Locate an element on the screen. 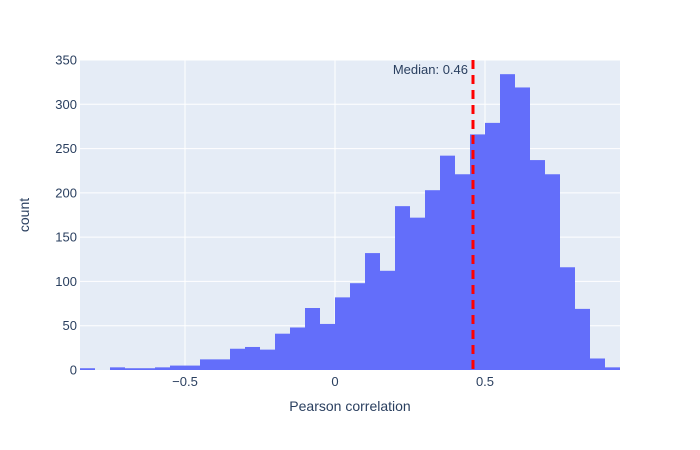 Image resolution: width=700 pixels, height=450 pixels. y-axis-ticks: 0 50 100 150 200 250 300 350 is located at coordinates (66, 215).